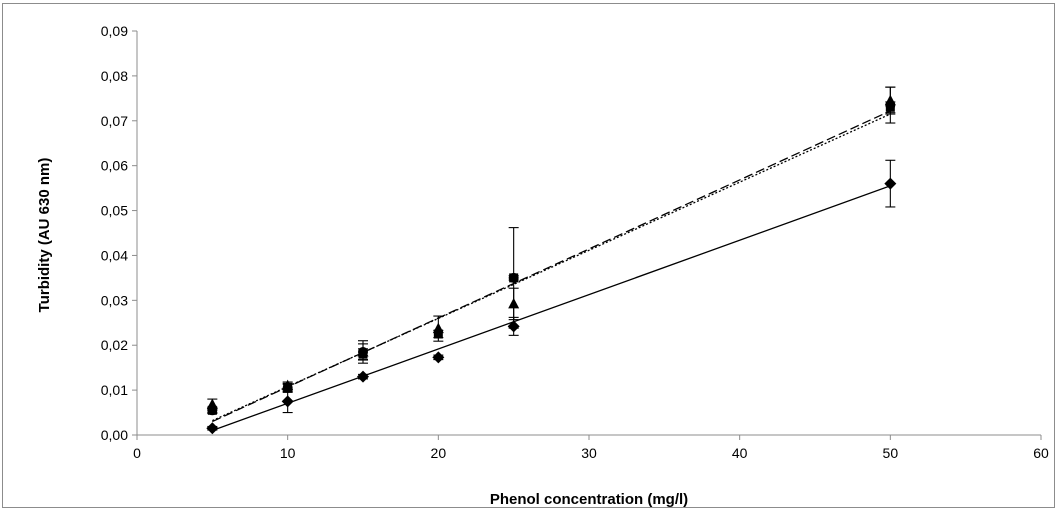  Describe the element at coordinates (1041, 453) in the screenshot. I see `x-tick-label: 60` at that location.